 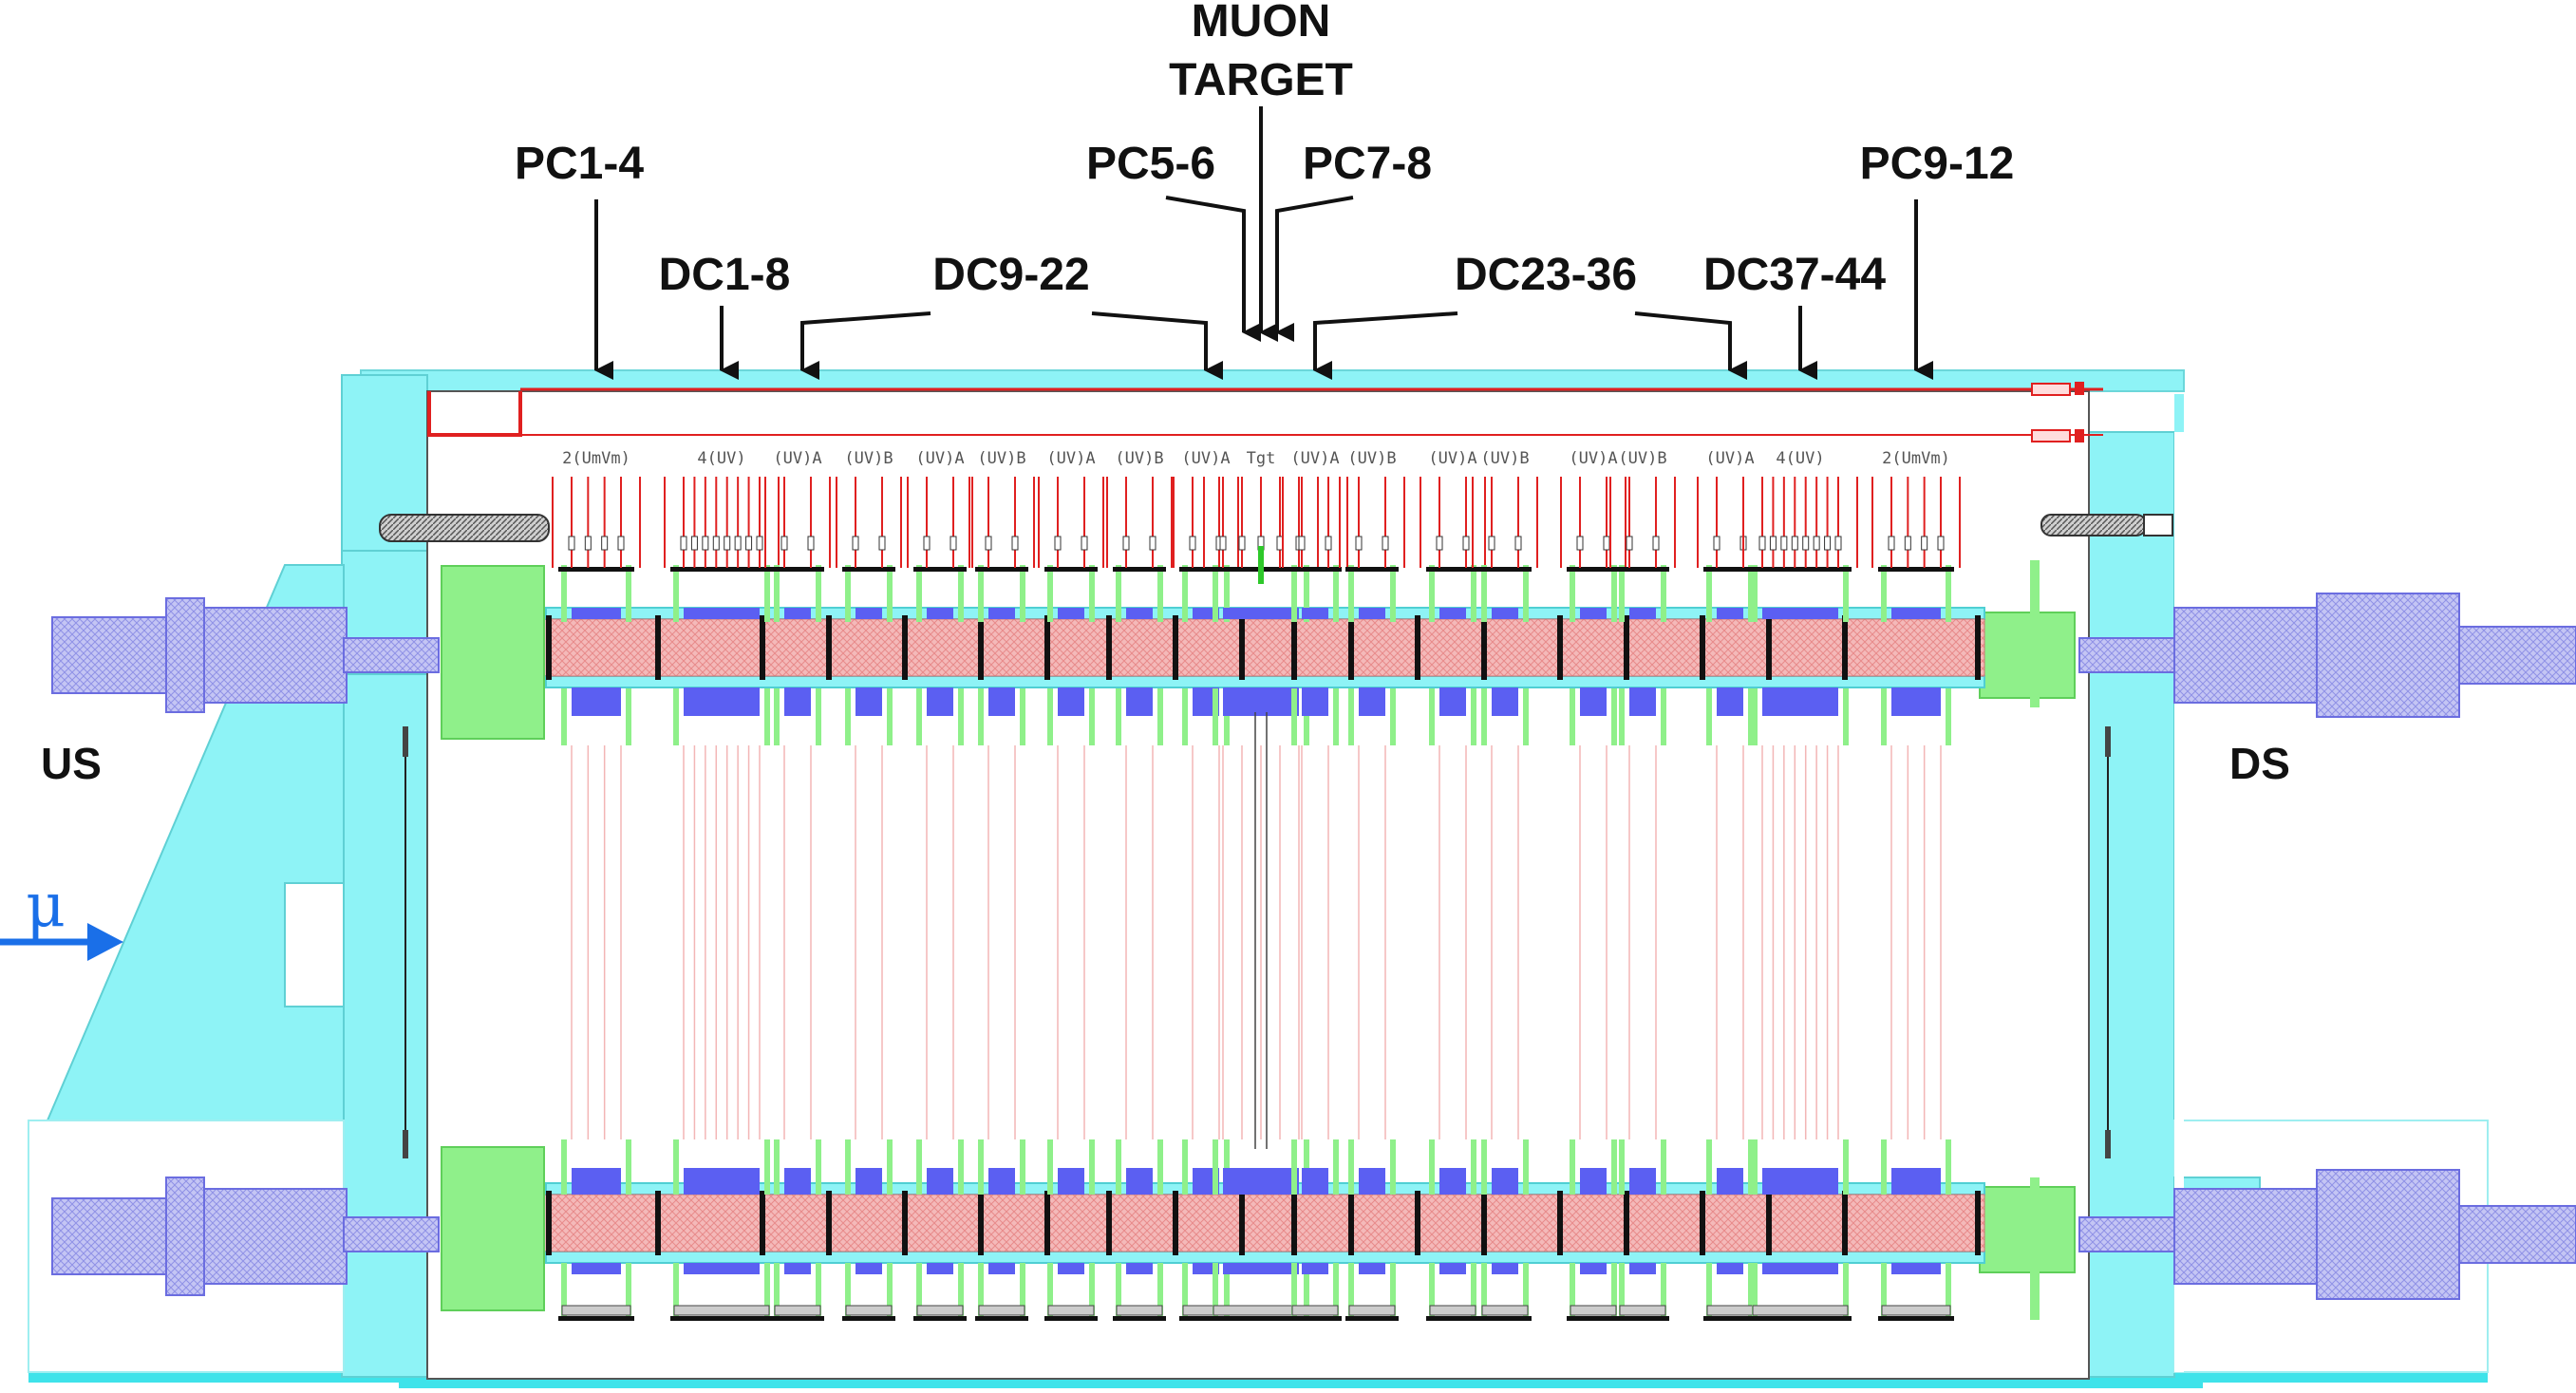 I want to click on label-dc37-44: DC37-44, so click(x=1794, y=275).